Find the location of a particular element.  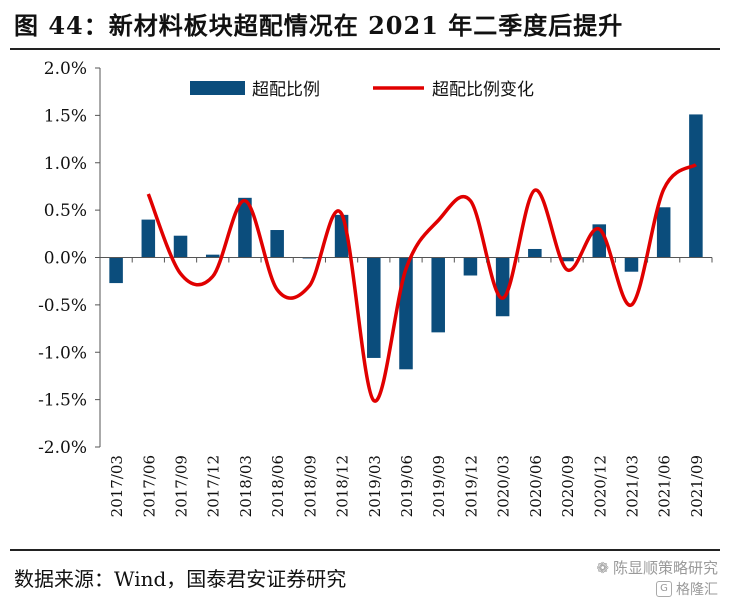

x-tick-label: 2017/09 is located at coordinates (182, 486).